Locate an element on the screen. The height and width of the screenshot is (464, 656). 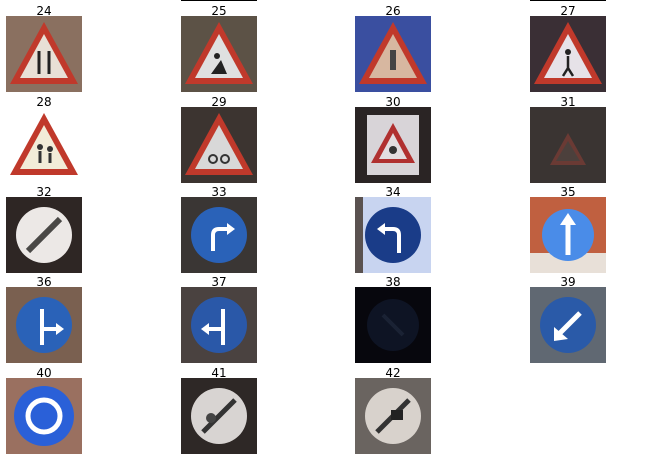
class-label: 37 is located at coordinates (219, 282).